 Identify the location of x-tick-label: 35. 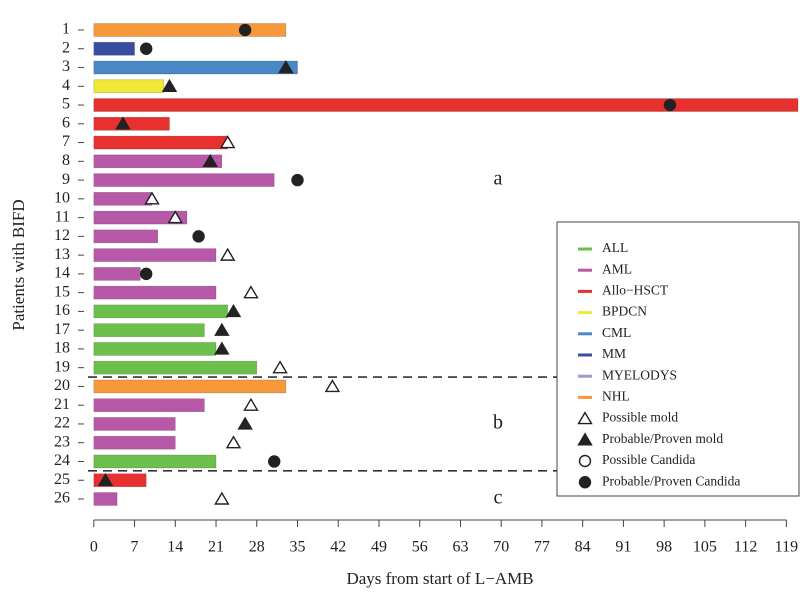
(298, 547).